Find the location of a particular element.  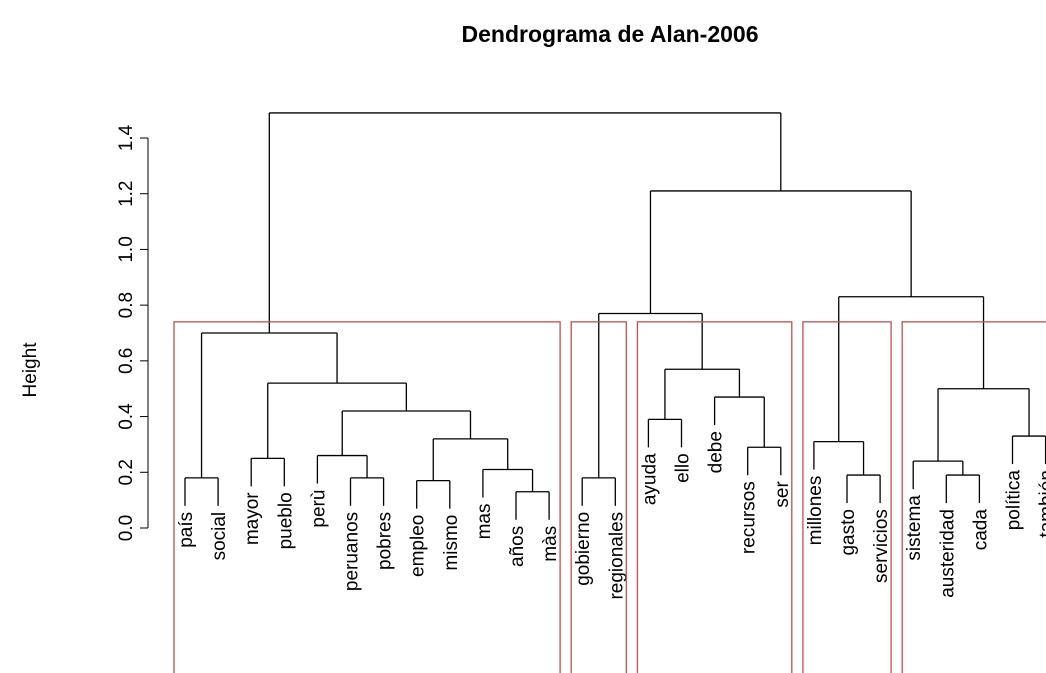

leaf-label: política is located at coordinates (1014, 500).